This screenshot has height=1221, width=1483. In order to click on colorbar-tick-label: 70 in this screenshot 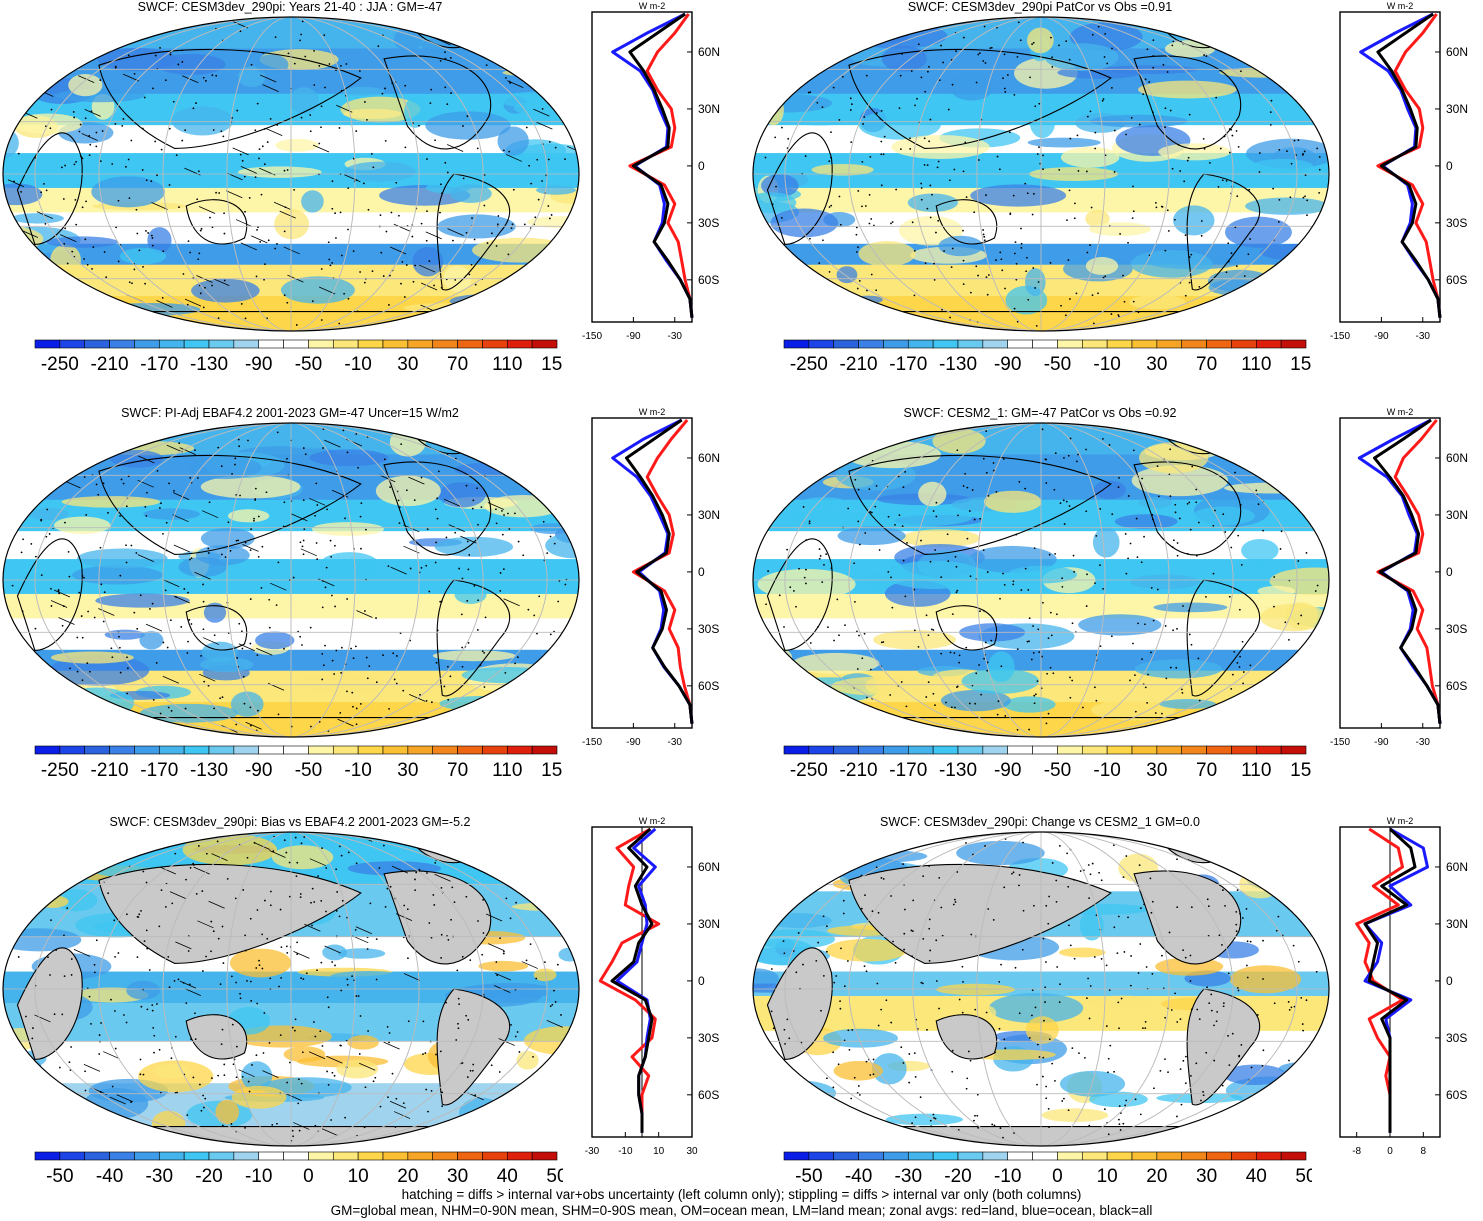, I will do `click(457, 364)`.